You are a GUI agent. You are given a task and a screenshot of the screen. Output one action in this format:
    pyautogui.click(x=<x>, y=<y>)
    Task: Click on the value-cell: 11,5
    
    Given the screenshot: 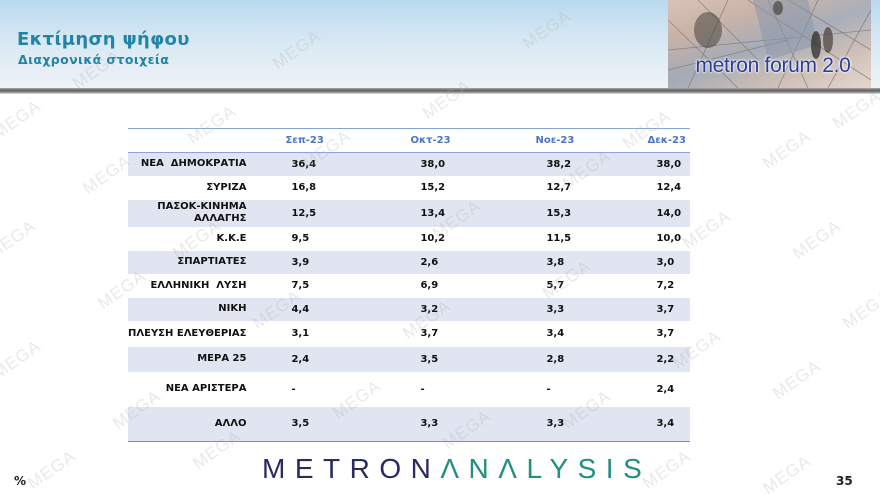 What is the action you would take?
    pyautogui.click(x=559, y=238)
    